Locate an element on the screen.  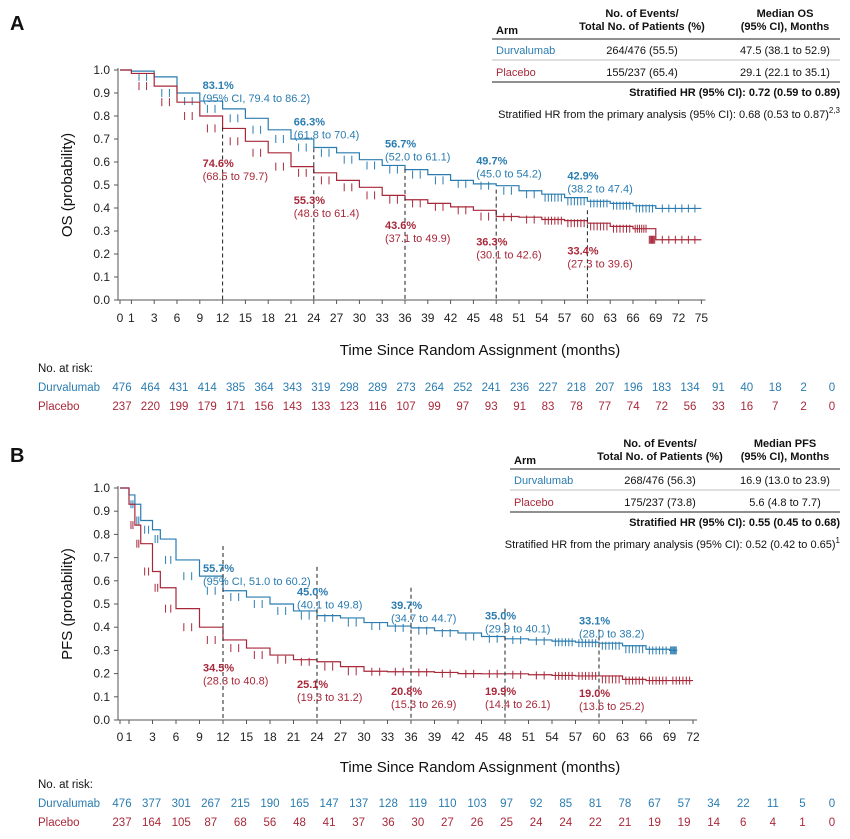
at-risk-value: 92 is located at coordinates (536, 804).